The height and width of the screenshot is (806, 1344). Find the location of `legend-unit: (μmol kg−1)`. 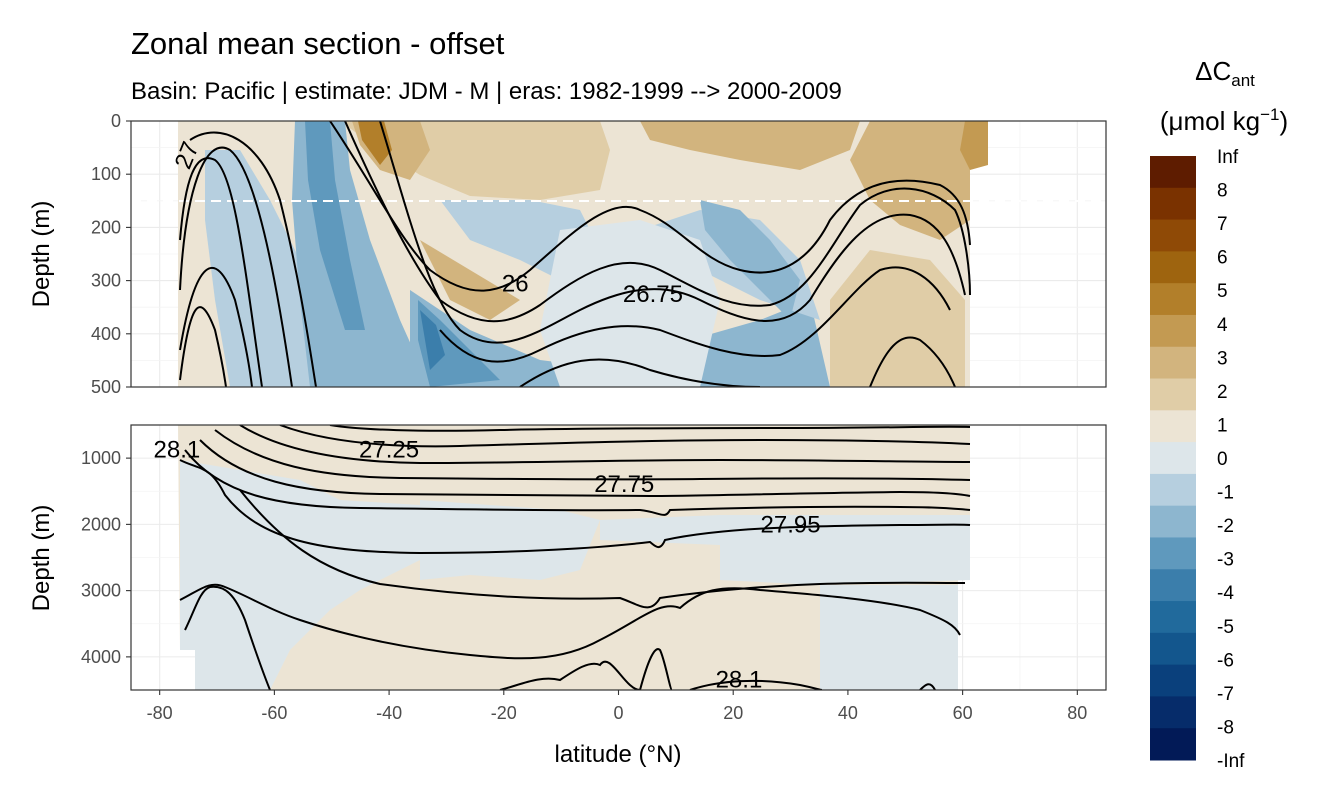

legend-unit: (μmol kg−1) is located at coordinates (1224, 120).